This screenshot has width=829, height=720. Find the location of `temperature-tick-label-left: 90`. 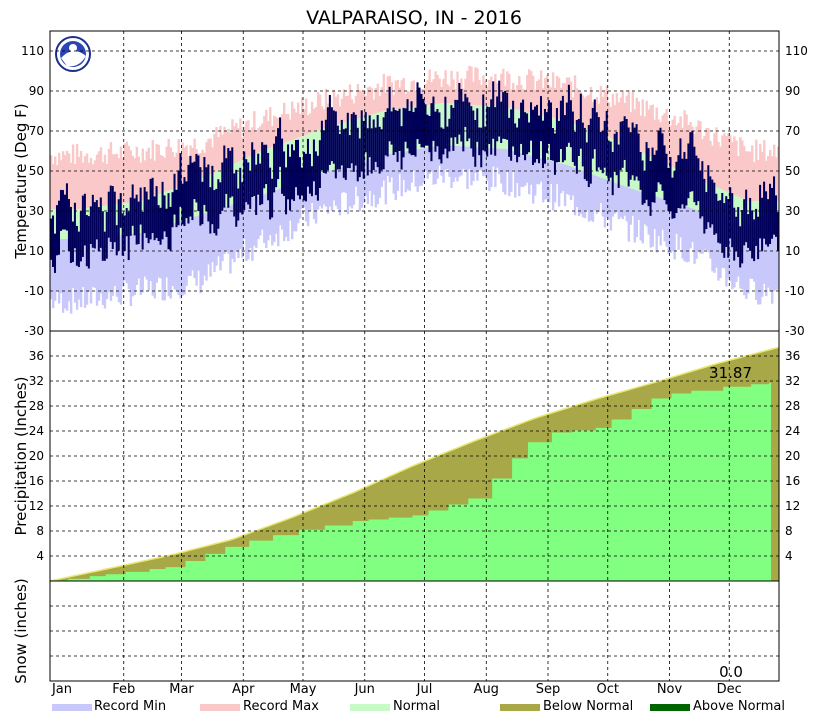

temperature-tick-label-left: 90 is located at coordinates (36, 91).